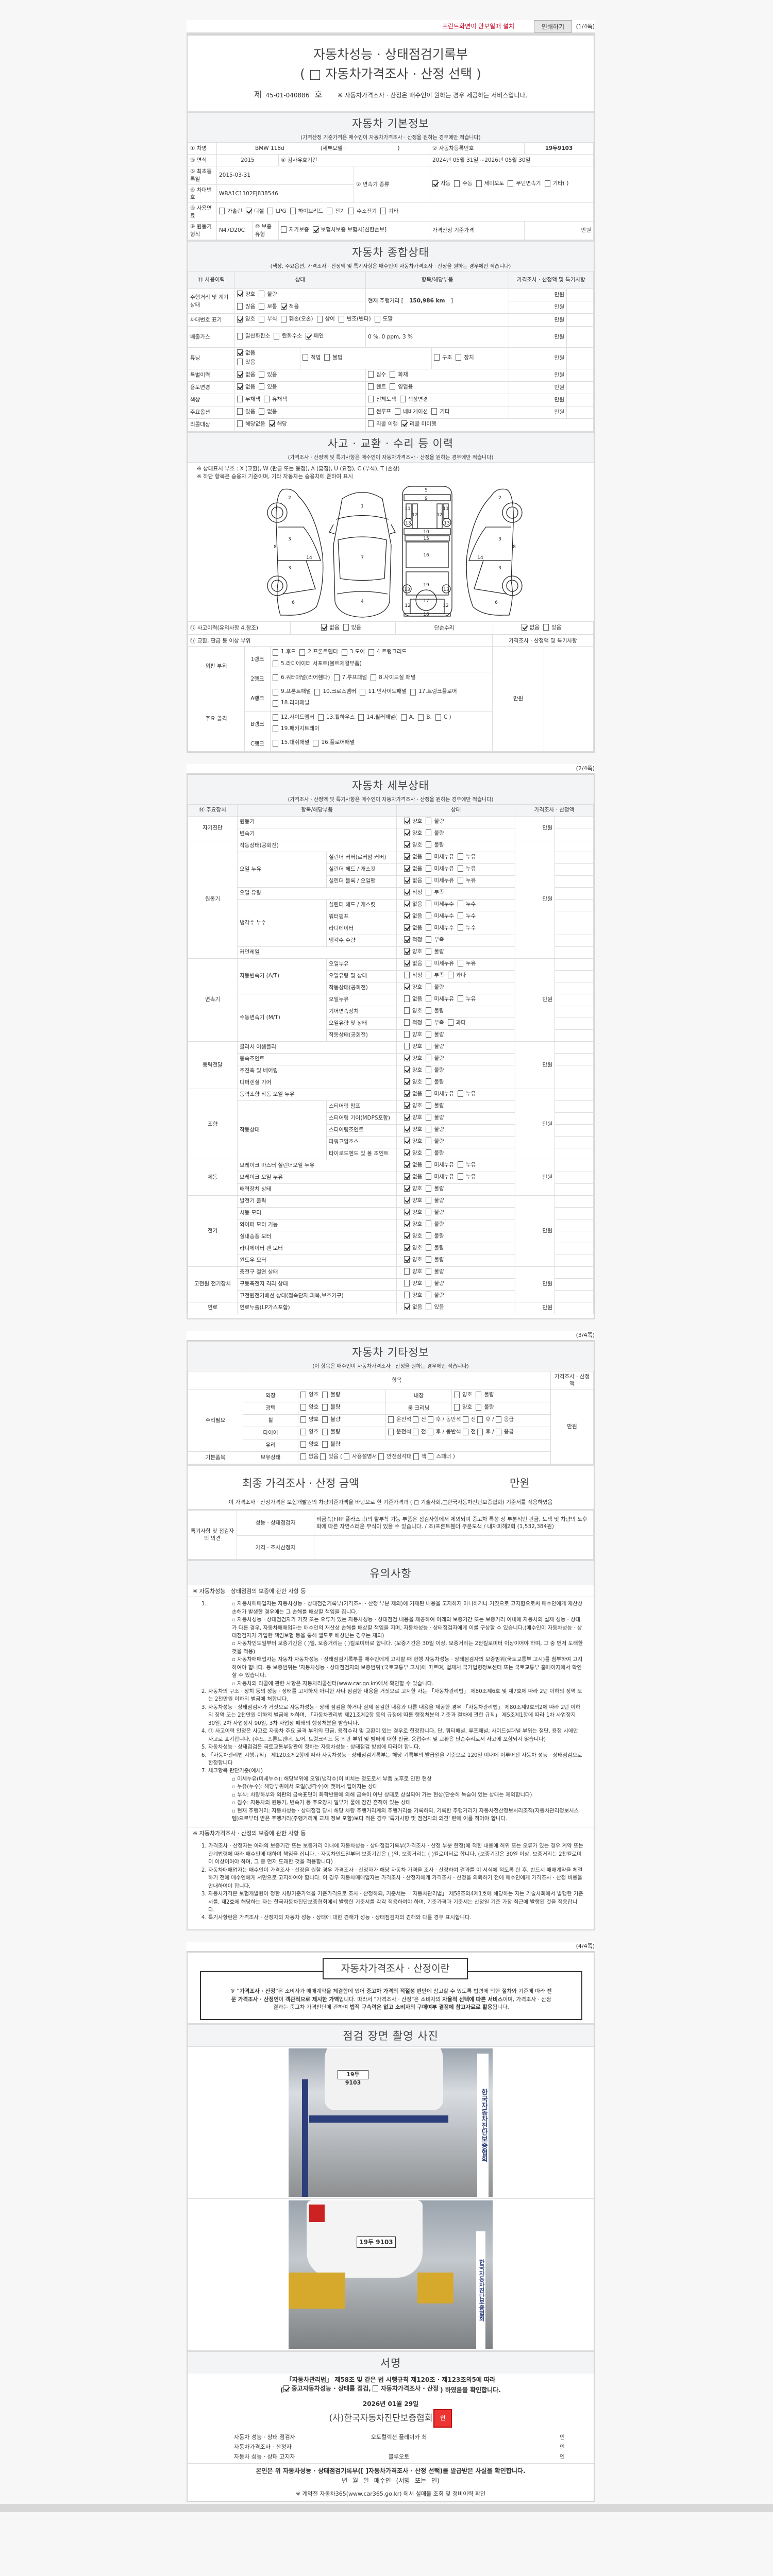 The height and width of the screenshot is (2576, 773). Describe the element at coordinates (377, 374) in the screenshot. I see `checkbox-option: 침수` at that location.